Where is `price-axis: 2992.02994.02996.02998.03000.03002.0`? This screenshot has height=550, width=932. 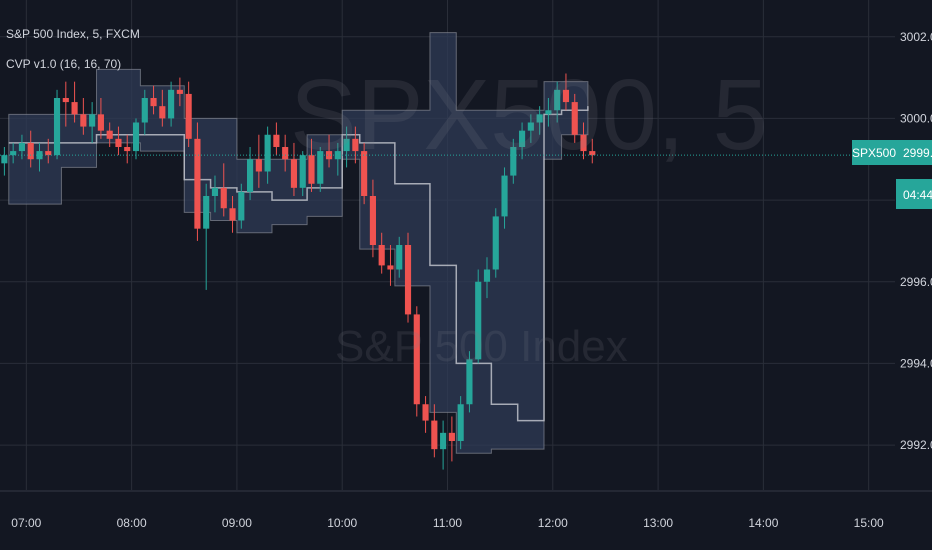 price-axis: 2992.02994.02996.02998.03000.03002.0 is located at coordinates (916, 241).